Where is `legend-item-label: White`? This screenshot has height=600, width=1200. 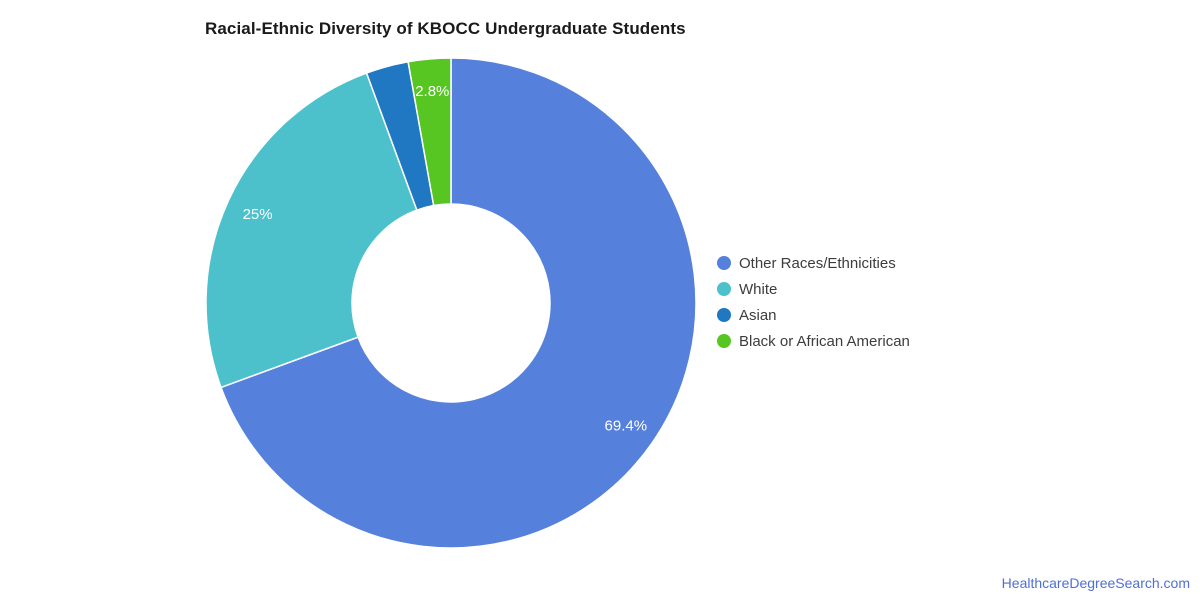
legend-item-label: White is located at coordinates (758, 289).